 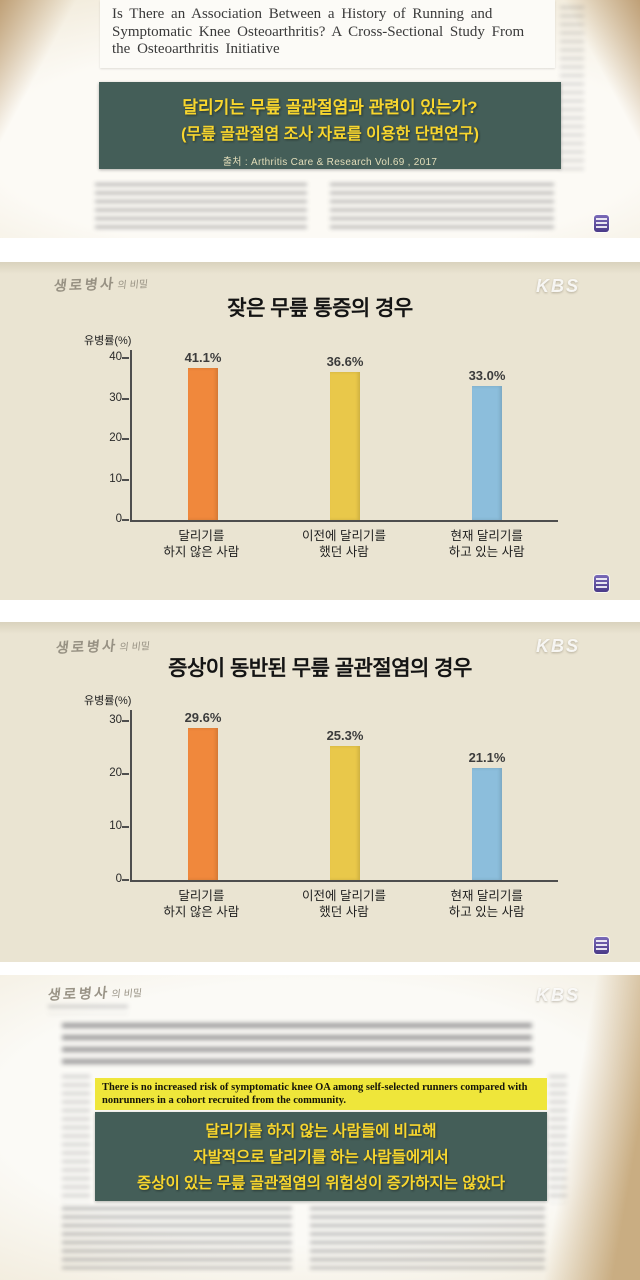 I want to click on bar-chart-knee-pain: 유병률(%) 41.1% 36.6% 33.0% 0 10, so click(x=324, y=449).